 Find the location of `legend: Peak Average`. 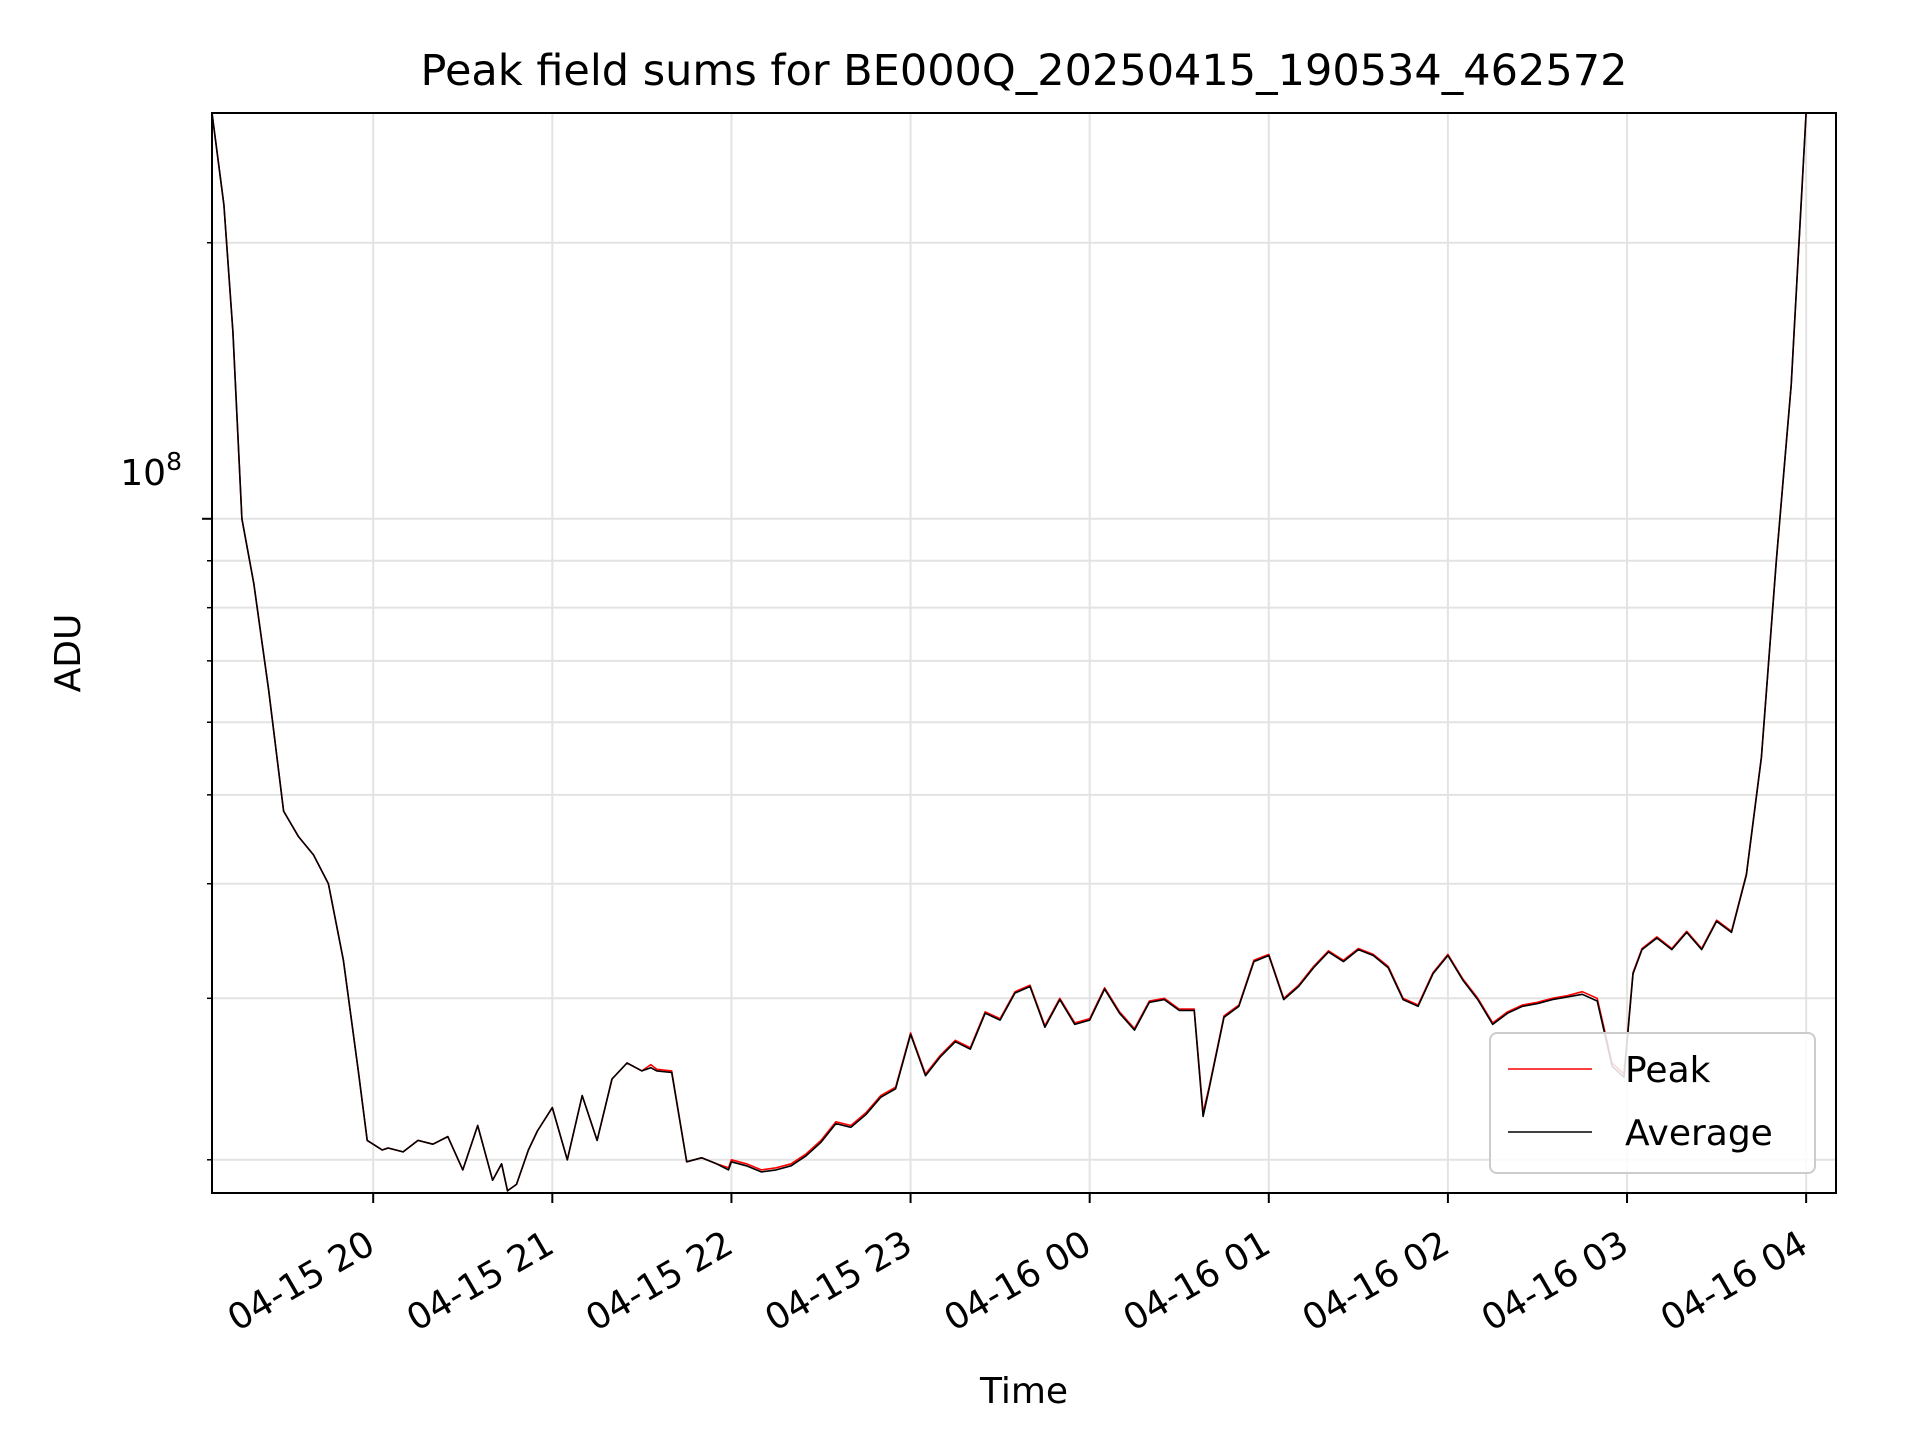

legend: Peak Average is located at coordinates (1652, 1103).